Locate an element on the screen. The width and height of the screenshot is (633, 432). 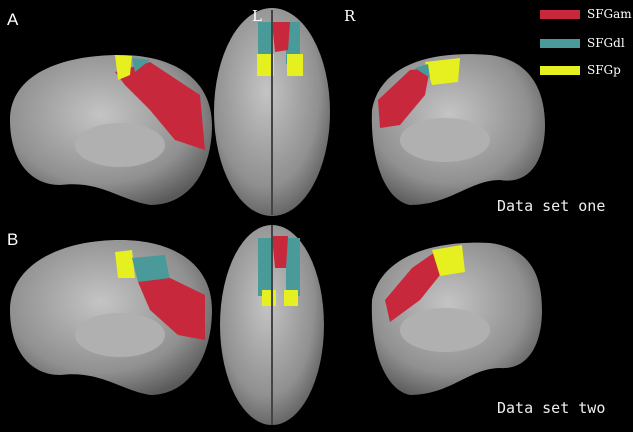
panel-label-b: B is located at coordinates (13, 239).